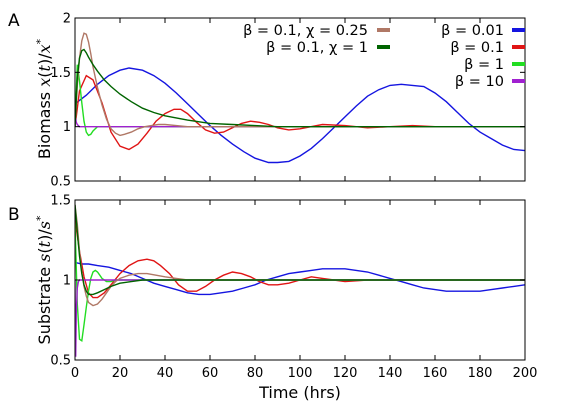  What do you see at coordinates (14, 215) in the screenshot?
I see `panel-b-label: B` at bounding box center [14, 215].